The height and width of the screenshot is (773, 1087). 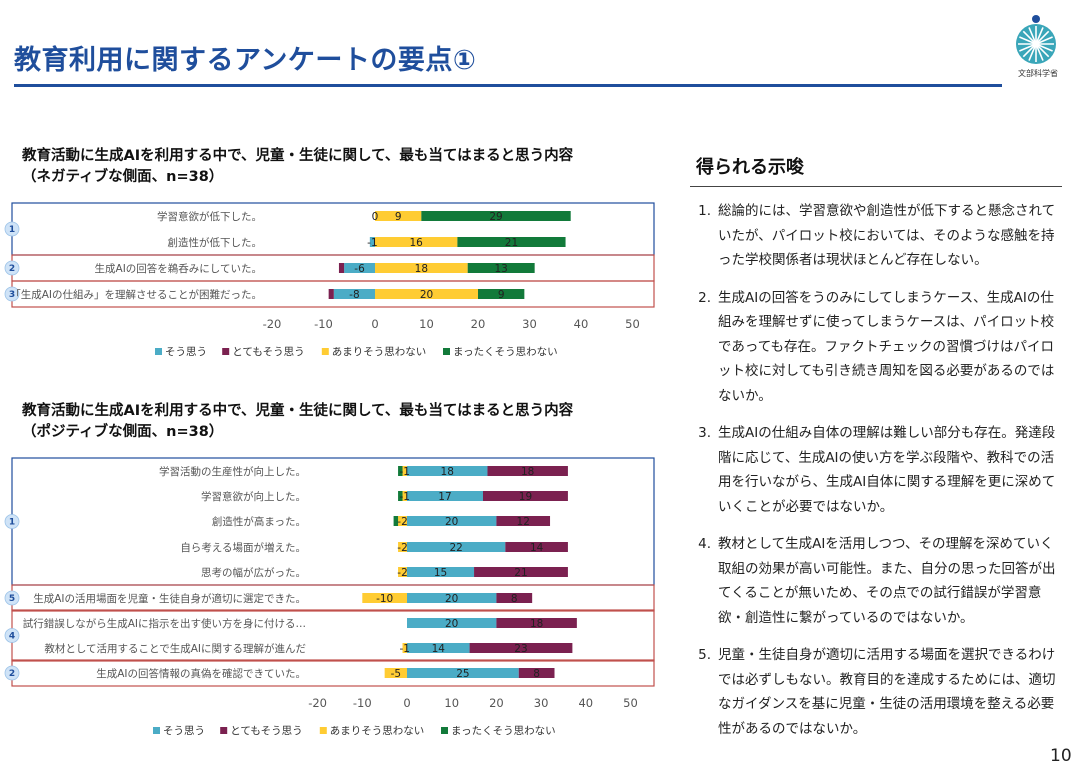 I want to click on category-label: 学習活動の生産性が向上した。, so click(x=232, y=471).